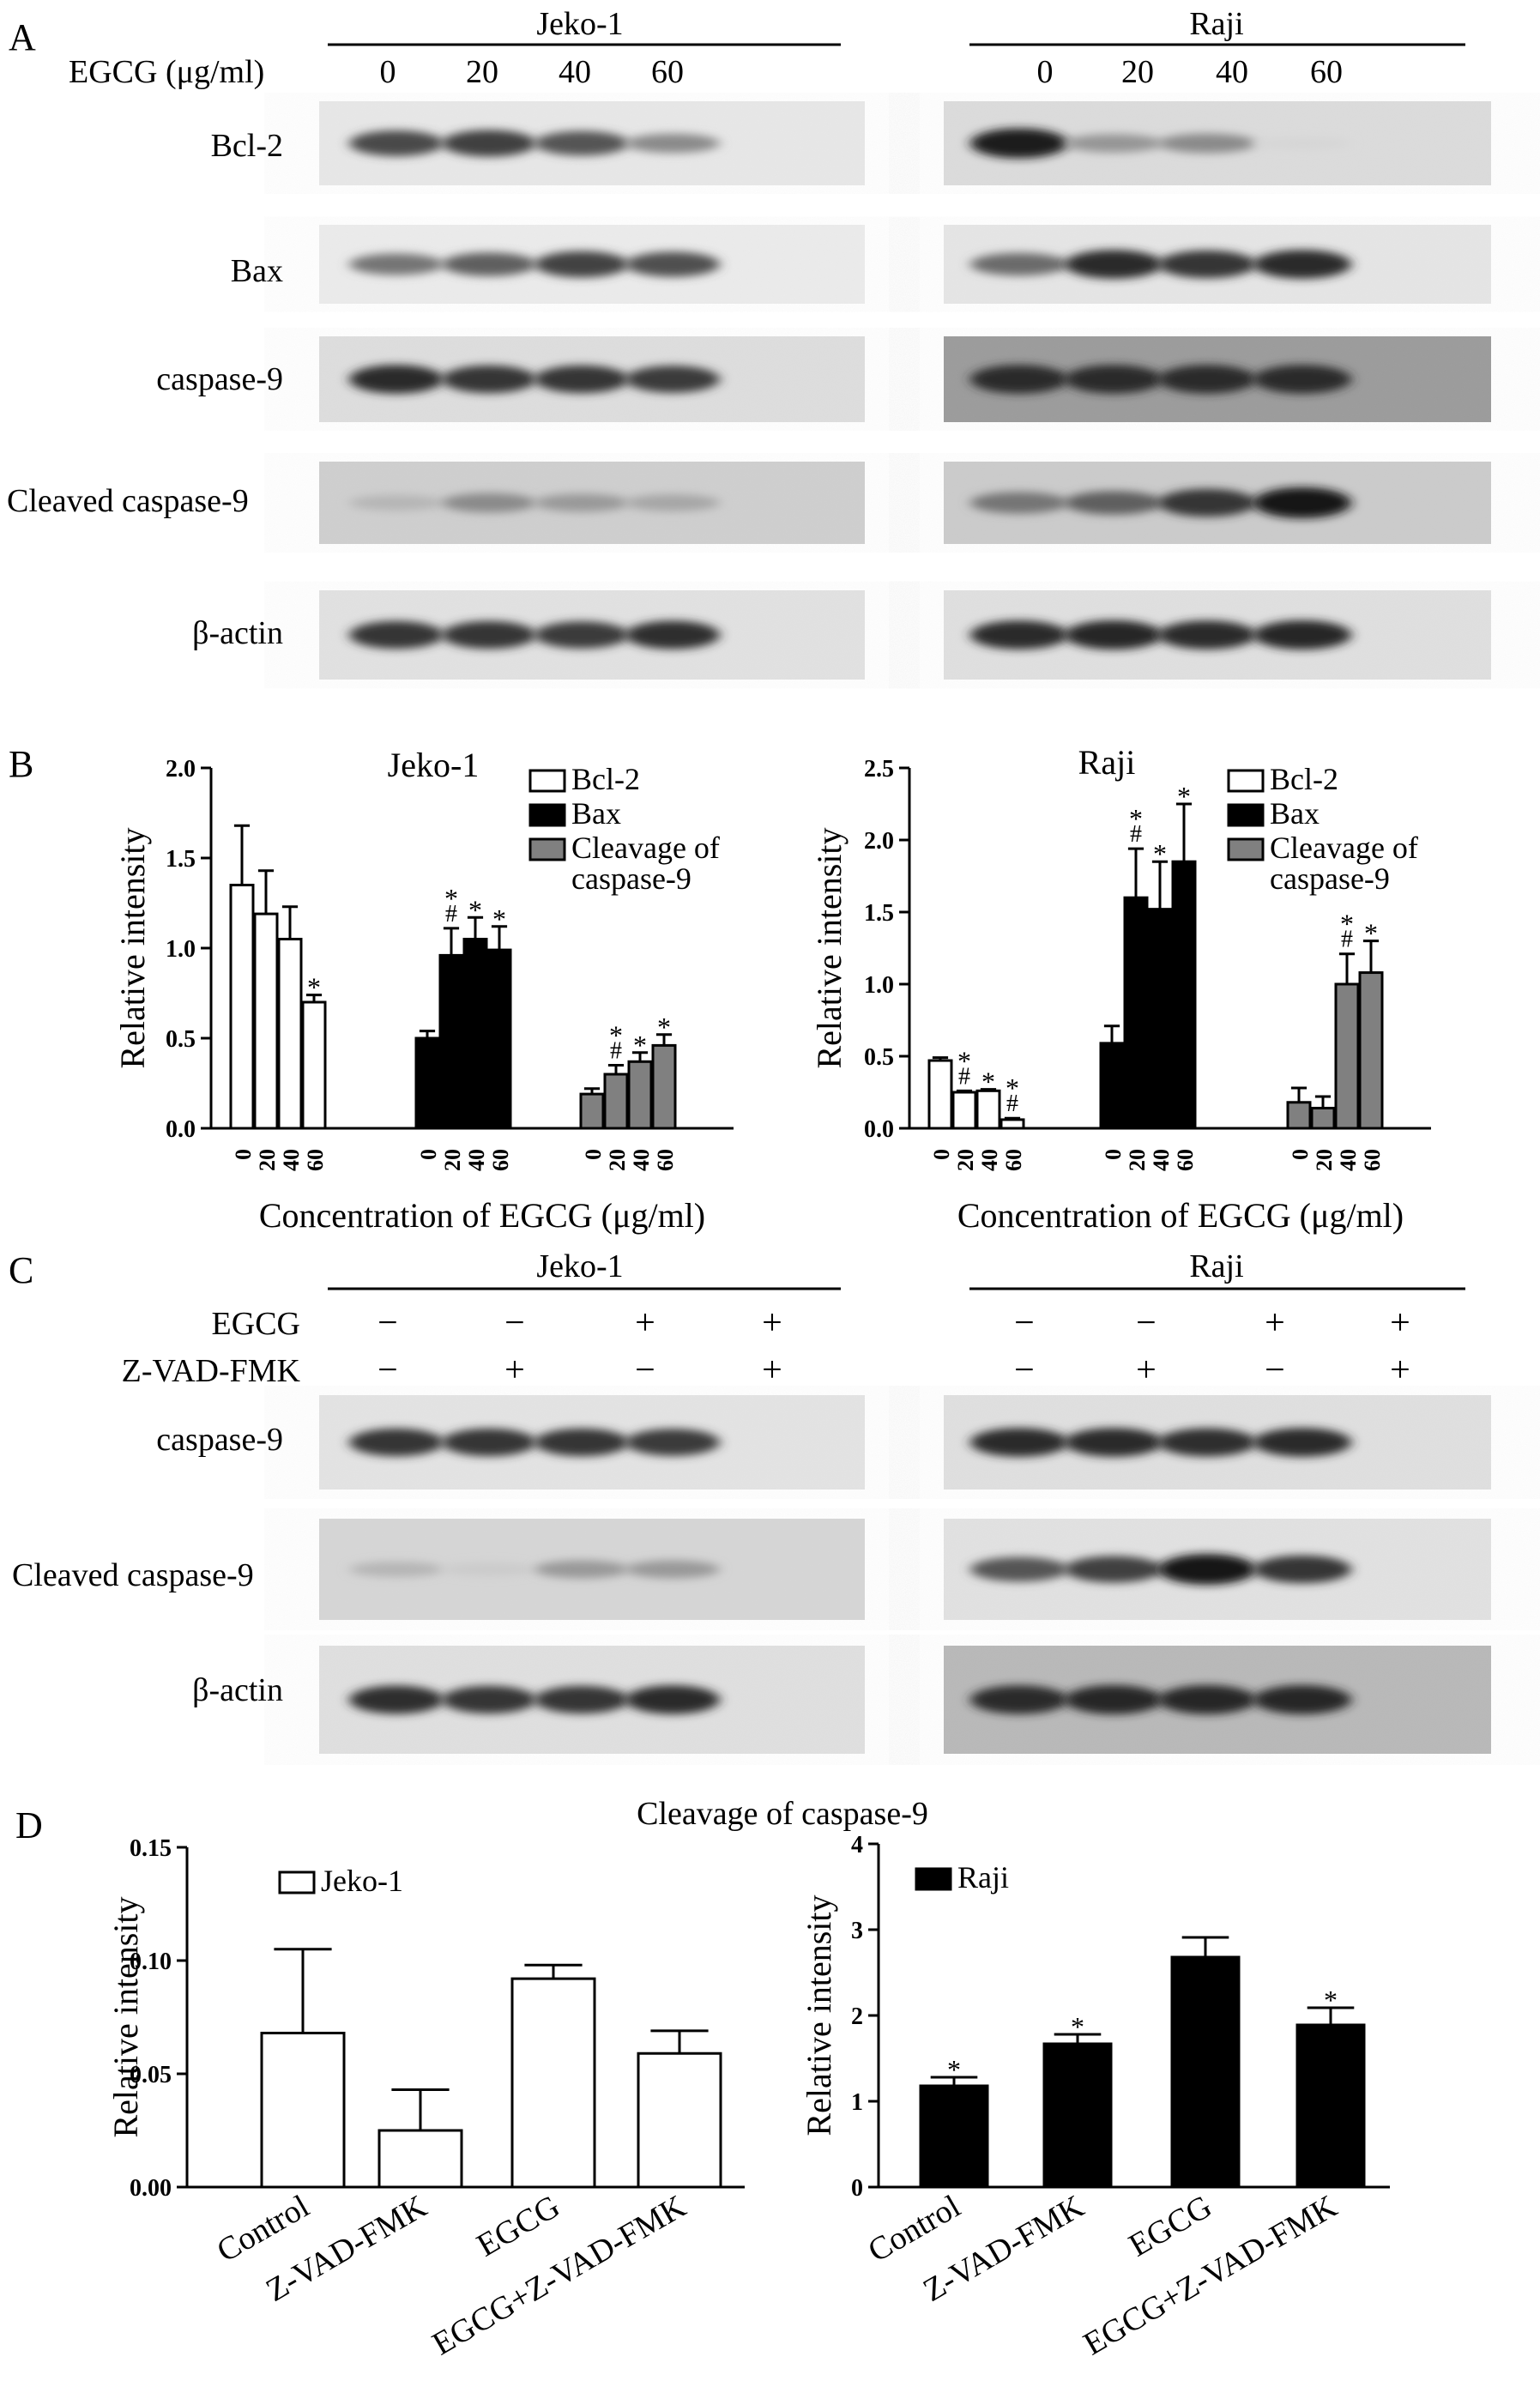 The image size is (1540, 2399). I want to click on treatment-label: EGCG (μg/ml), so click(166, 72).